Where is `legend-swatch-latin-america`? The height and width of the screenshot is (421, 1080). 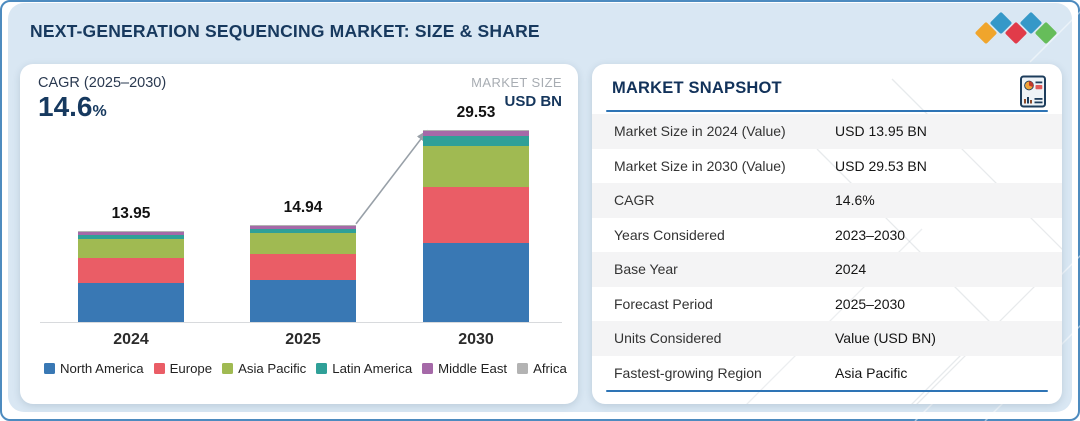 legend-swatch-latin-america is located at coordinates (322, 368).